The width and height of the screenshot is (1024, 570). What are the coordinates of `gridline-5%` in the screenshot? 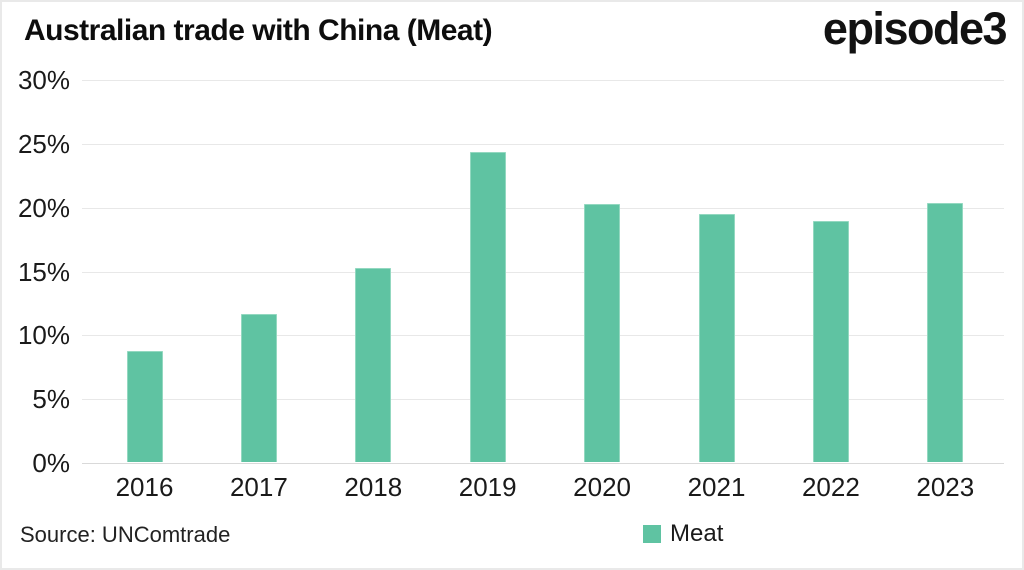 It's located at (543, 400).